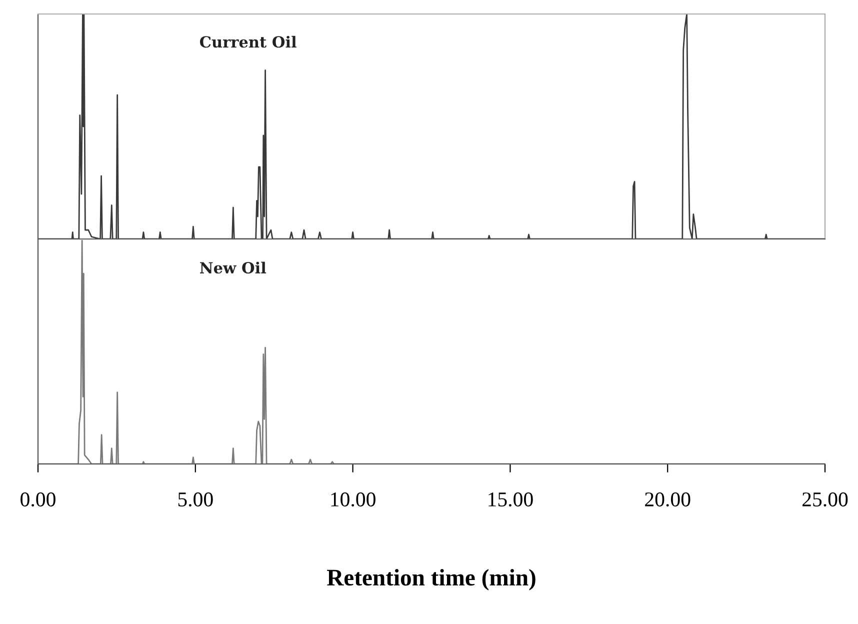  I want to click on x-tick-label: 20.00, so click(667, 499).